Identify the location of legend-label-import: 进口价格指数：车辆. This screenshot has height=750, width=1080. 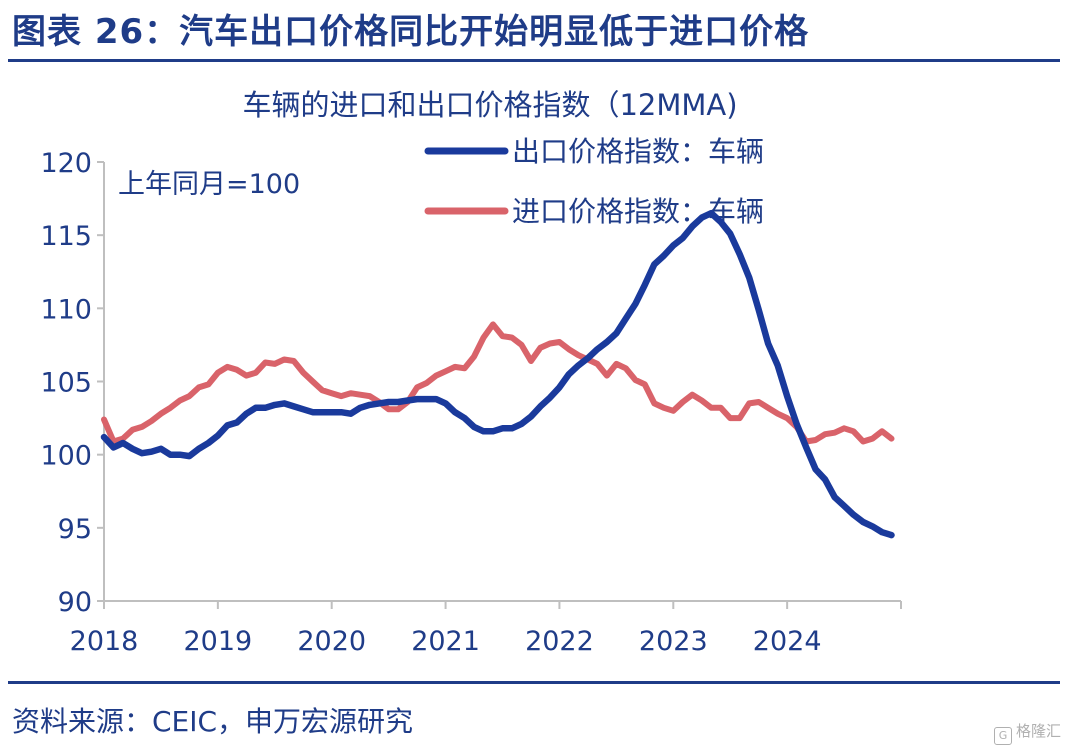
(638, 211).